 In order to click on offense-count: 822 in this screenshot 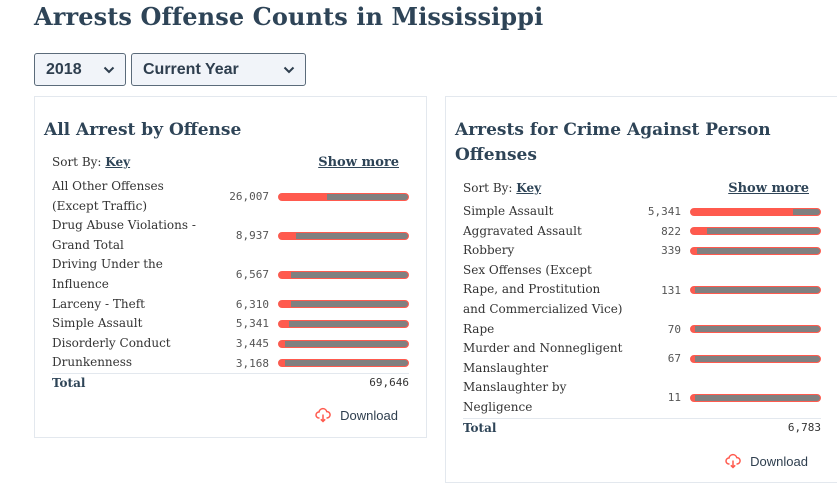, I will do `click(671, 231)`.